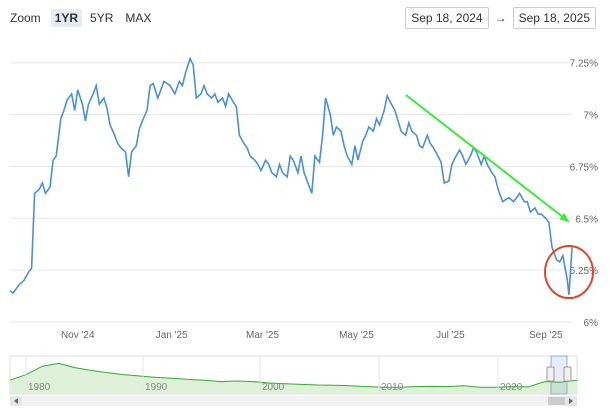 Image resolution: width=610 pixels, height=410 pixels. I want to click on navigator-year-label: 1990, so click(156, 387).